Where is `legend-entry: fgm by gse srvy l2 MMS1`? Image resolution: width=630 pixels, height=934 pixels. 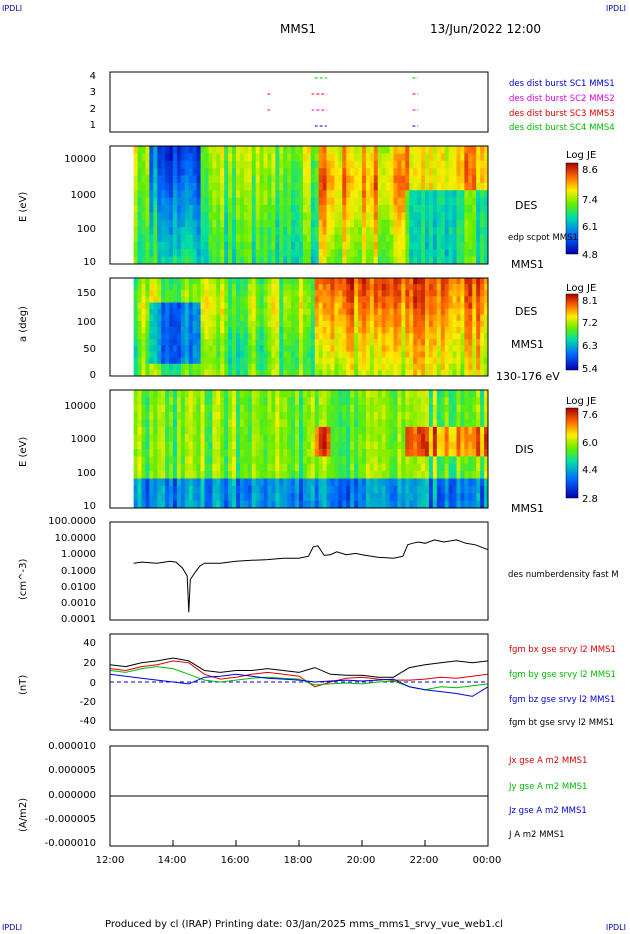
legend-entry: fgm by gse srvy l2 MMS1 is located at coordinates (562, 675).